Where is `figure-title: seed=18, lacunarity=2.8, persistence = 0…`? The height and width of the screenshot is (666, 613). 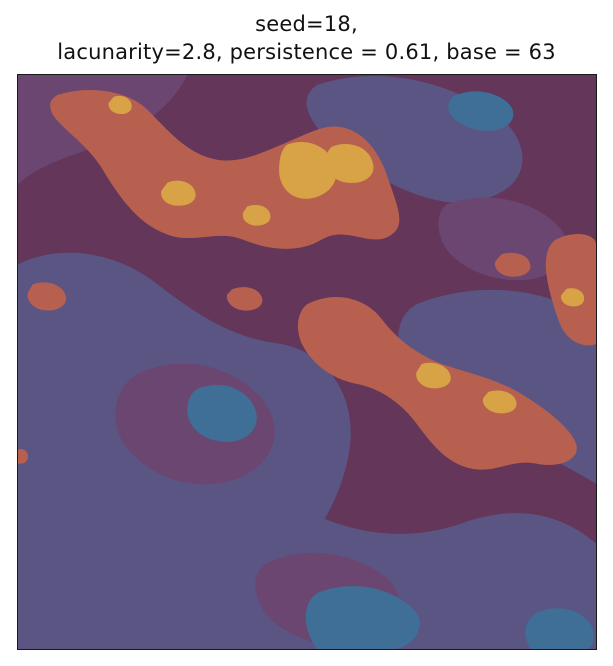
figure-title: seed=18, lacunarity=2.8, persistence = 0… is located at coordinates (306, 38).